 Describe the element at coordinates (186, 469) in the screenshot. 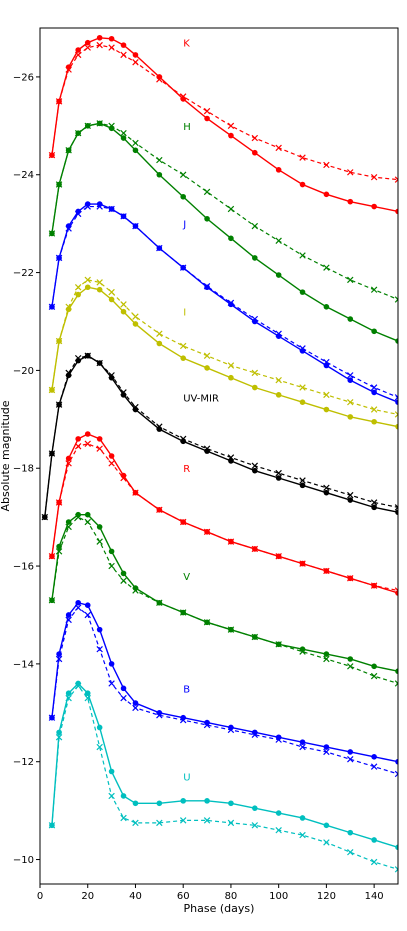

I see `band-label-r: R` at that location.